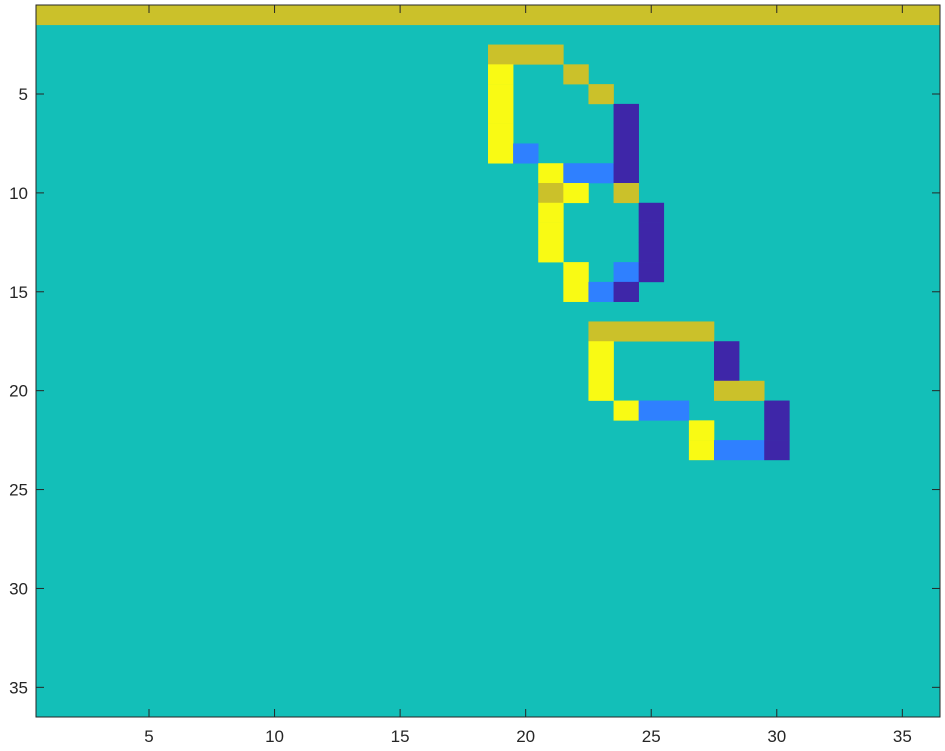  I want to click on x-tick-label: 35, so click(902, 736).